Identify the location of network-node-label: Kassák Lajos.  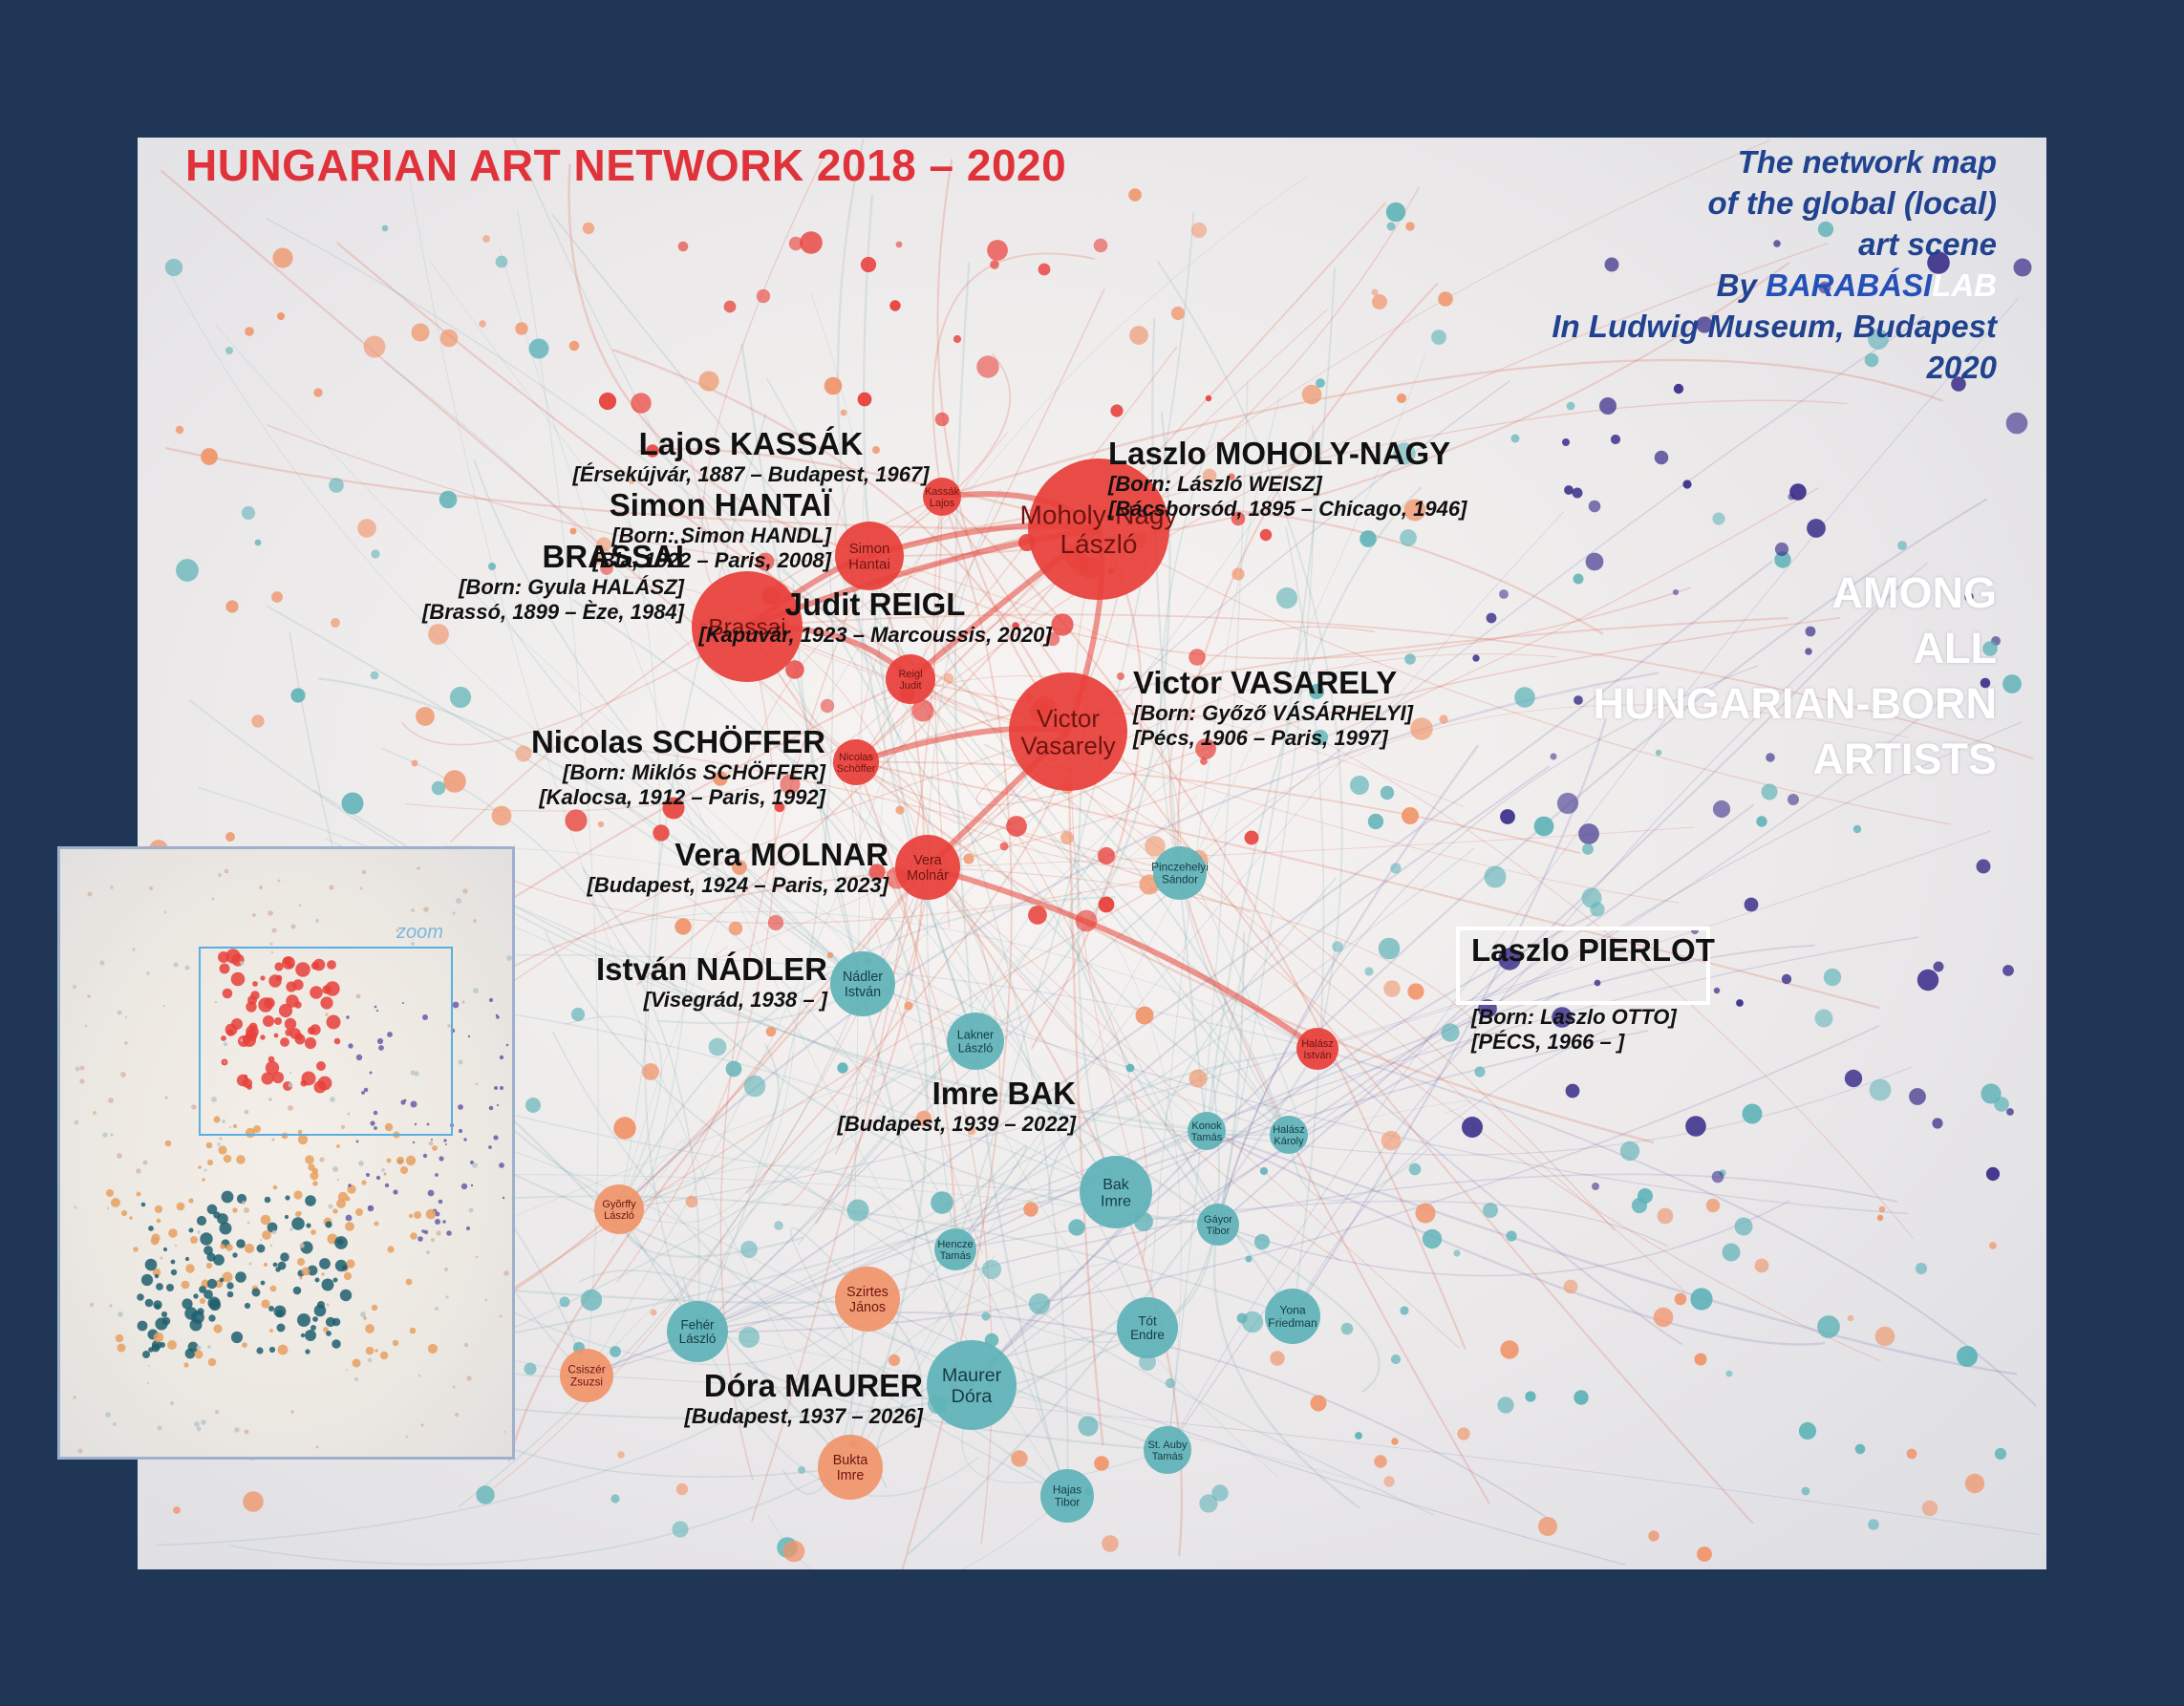
(943, 497).